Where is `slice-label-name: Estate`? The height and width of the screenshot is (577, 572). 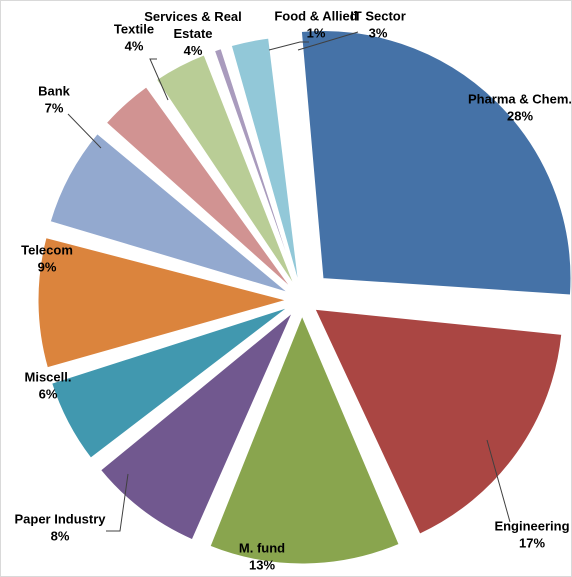 slice-label-name: Estate is located at coordinates (192, 33).